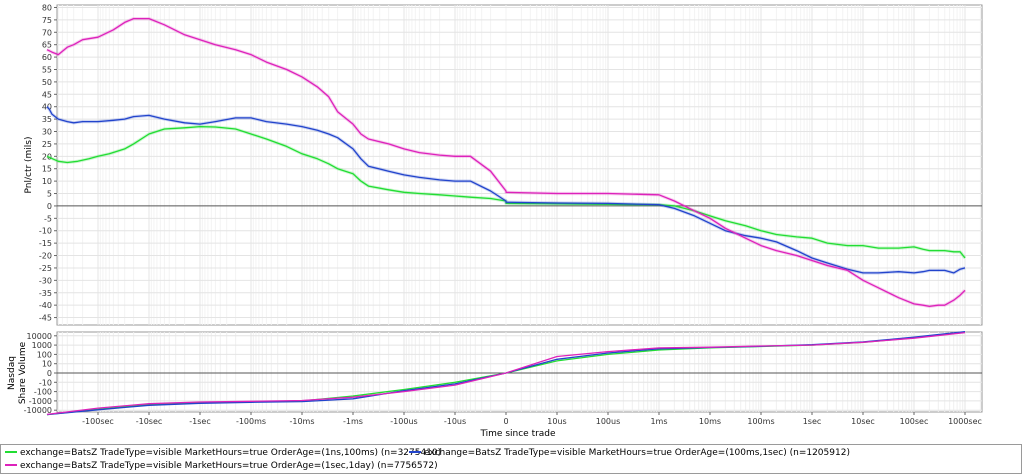  Describe the element at coordinates (47, 132) in the screenshot. I see `pnl-y-tick-label: 30` at that location.